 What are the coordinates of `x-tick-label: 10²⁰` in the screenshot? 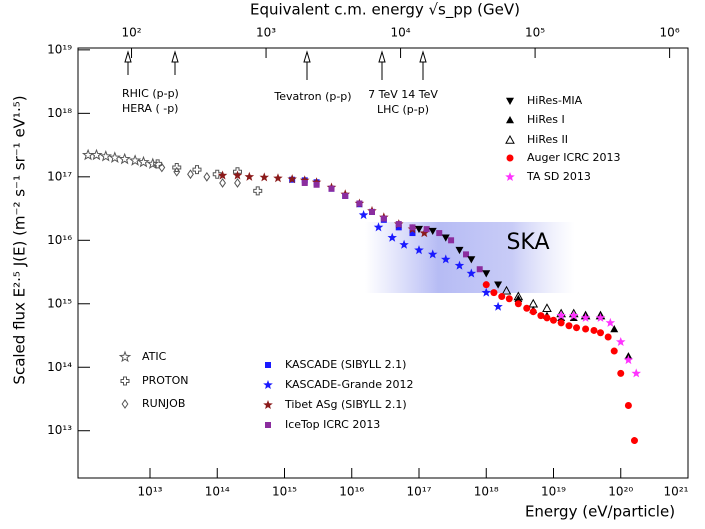 It's located at (620, 492).